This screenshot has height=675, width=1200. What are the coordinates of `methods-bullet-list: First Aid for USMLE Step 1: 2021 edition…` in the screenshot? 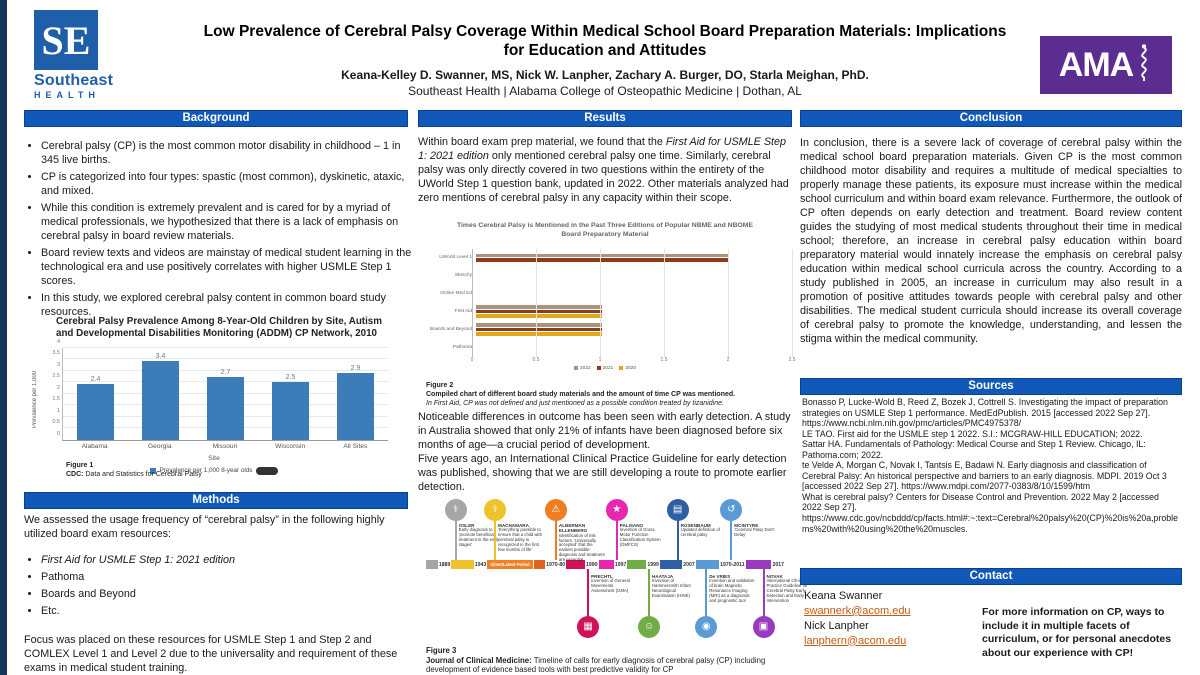 It's located at (216, 585).